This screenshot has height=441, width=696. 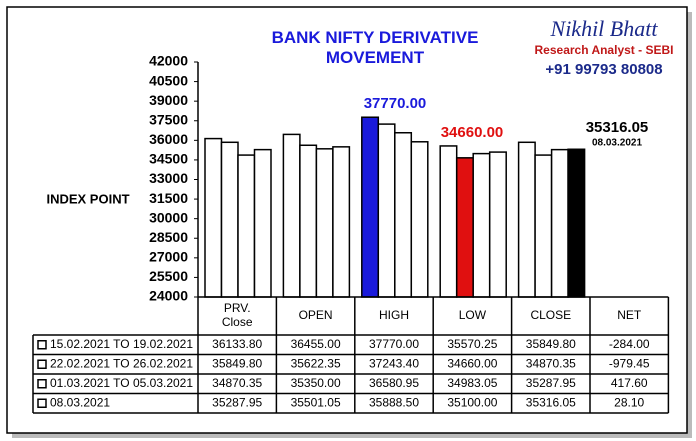 What do you see at coordinates (168, 237) in the screenshot?
I see `y-tick-label: 28500` at bounding box center [168, 237].